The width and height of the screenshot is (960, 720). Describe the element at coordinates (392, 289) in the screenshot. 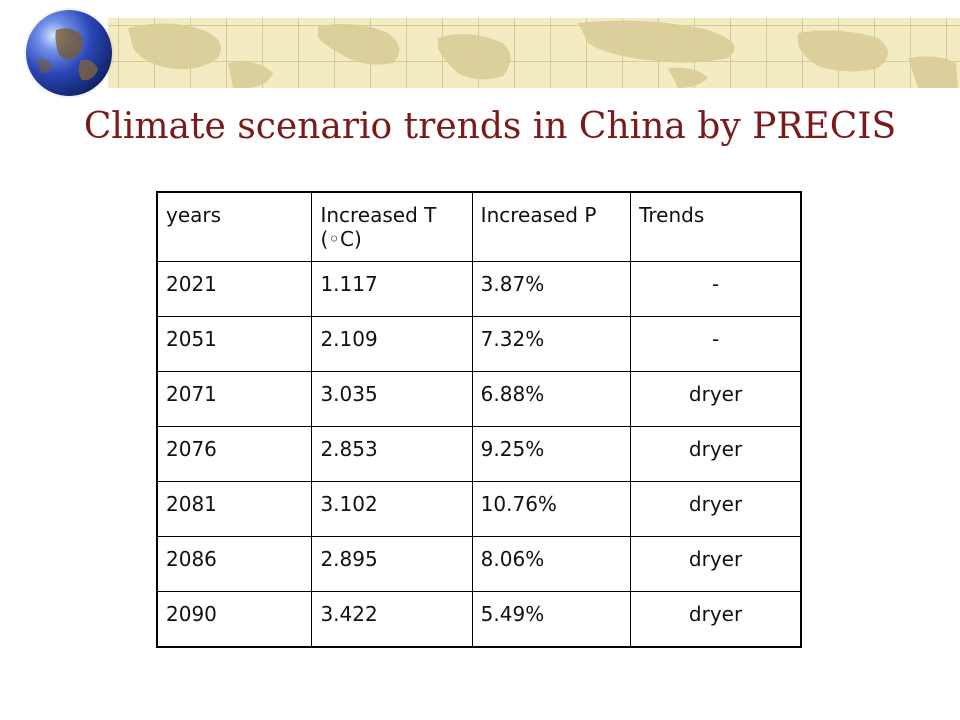

I see `cell-increased-t: 1.117` at that location.